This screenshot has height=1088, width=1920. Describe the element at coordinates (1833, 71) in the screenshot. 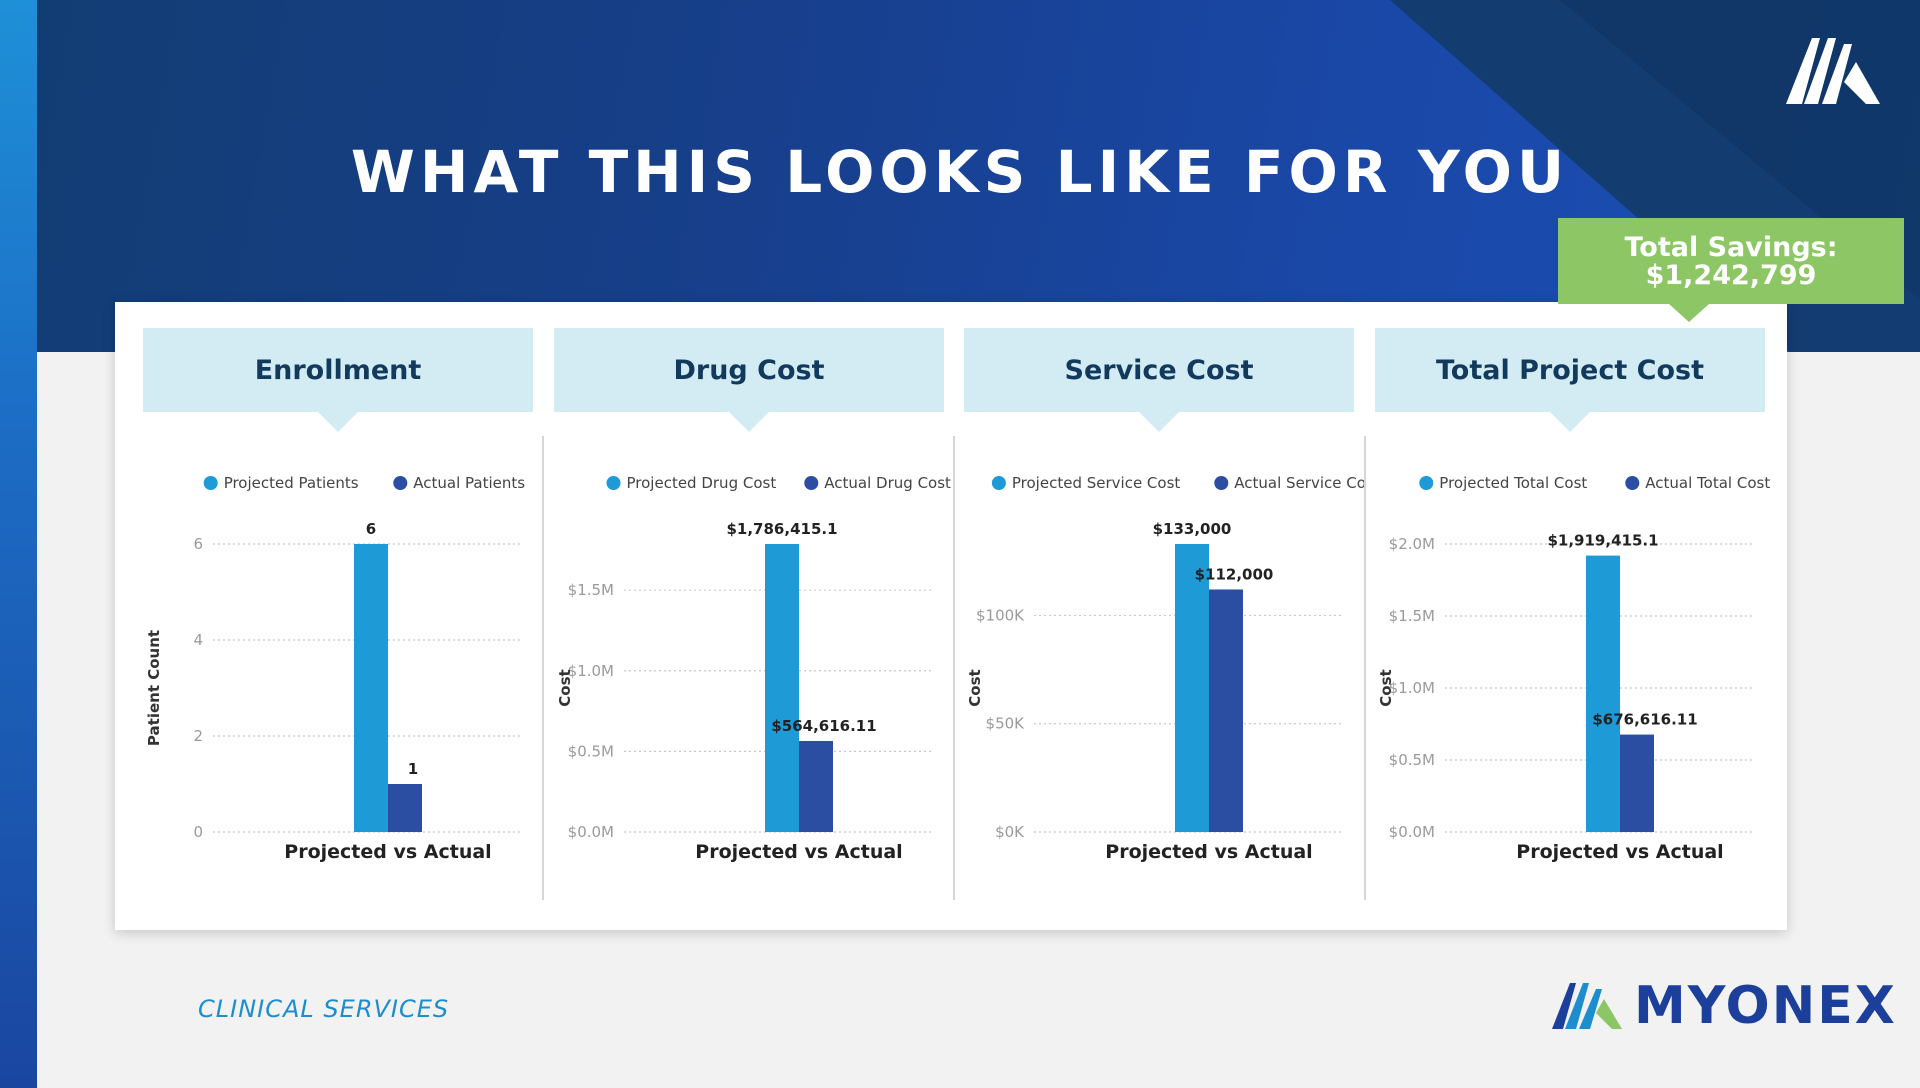

I see `myonex-logo-icon` at that location.